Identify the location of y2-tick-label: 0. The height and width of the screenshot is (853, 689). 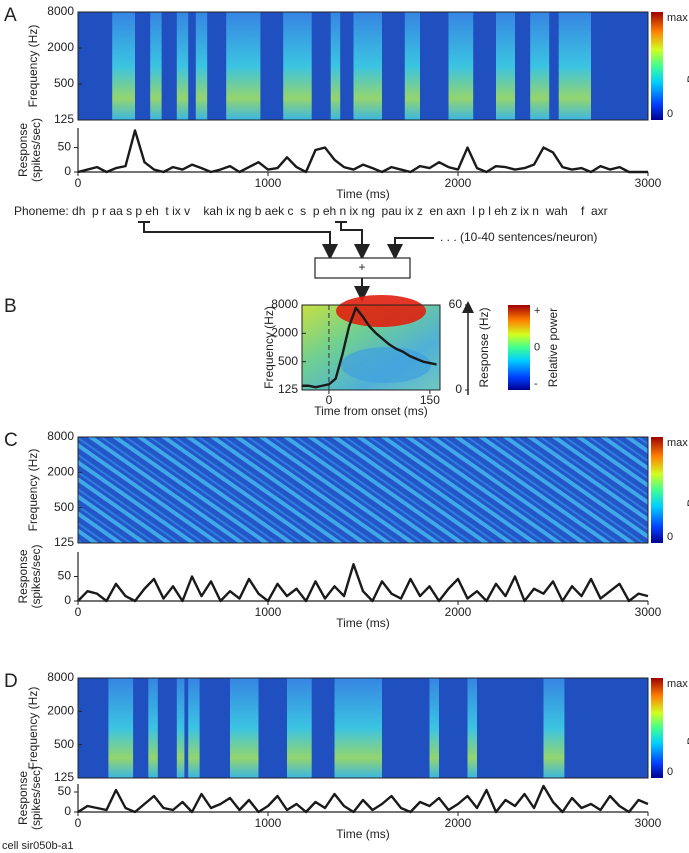
(458, 389).